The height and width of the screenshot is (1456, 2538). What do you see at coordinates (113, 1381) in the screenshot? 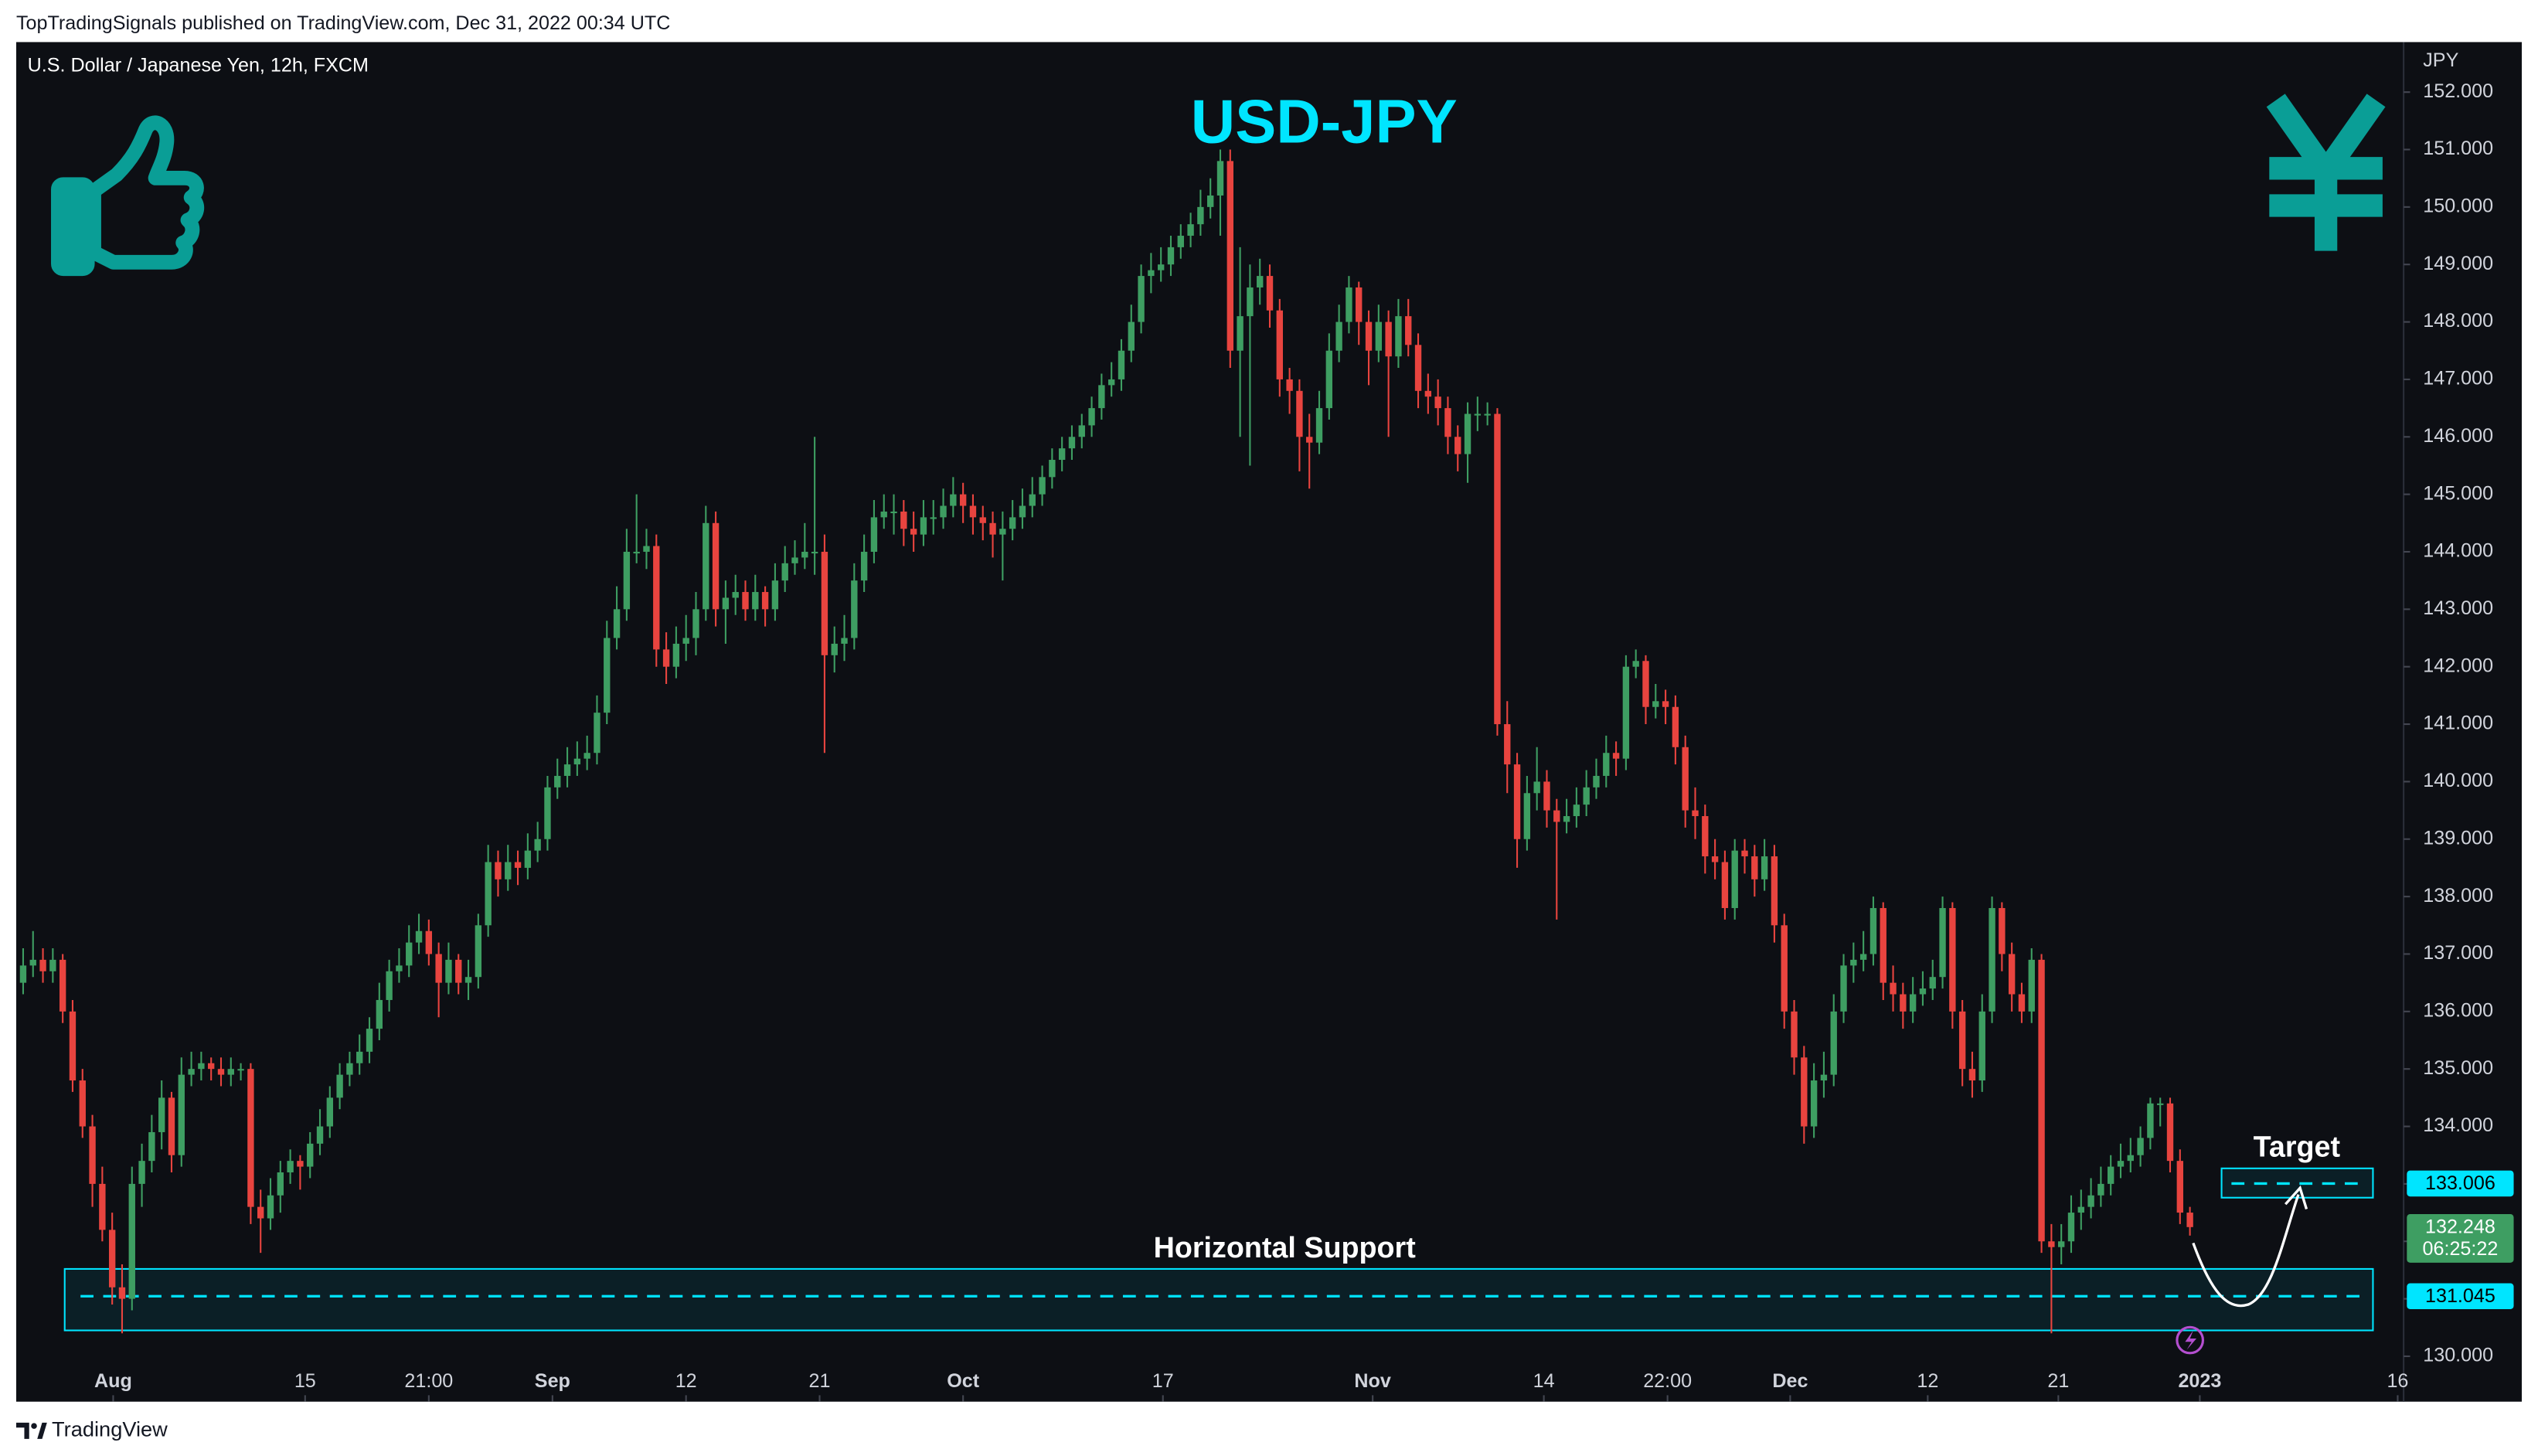
I see `x-tick-label: Aug` at bounding box center [113, 1381].